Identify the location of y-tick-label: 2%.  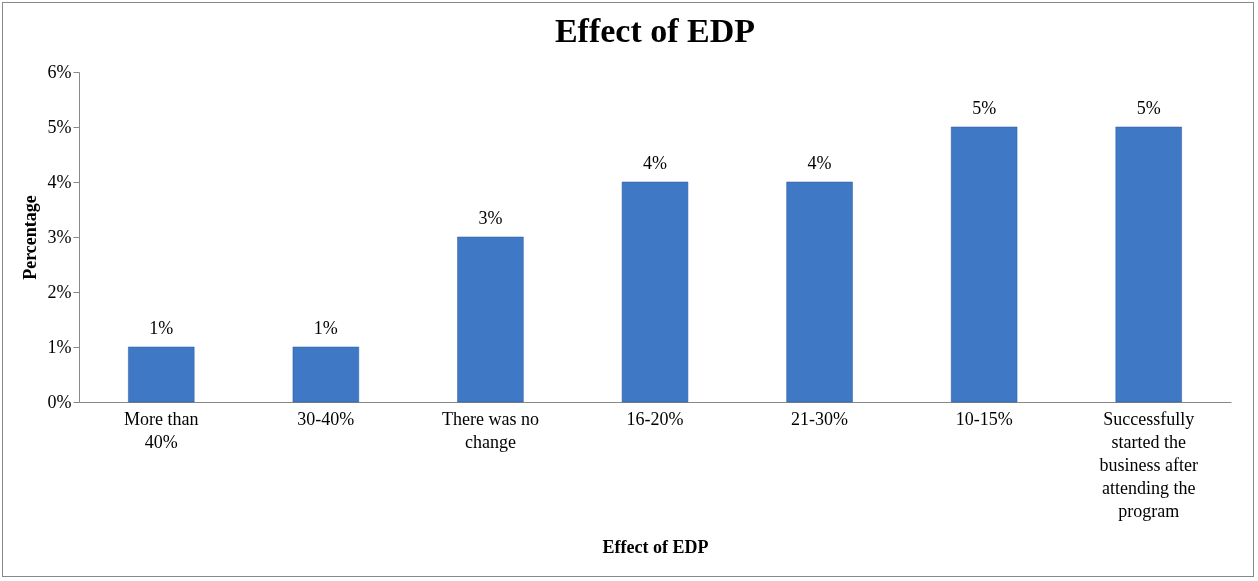
(59, 291).